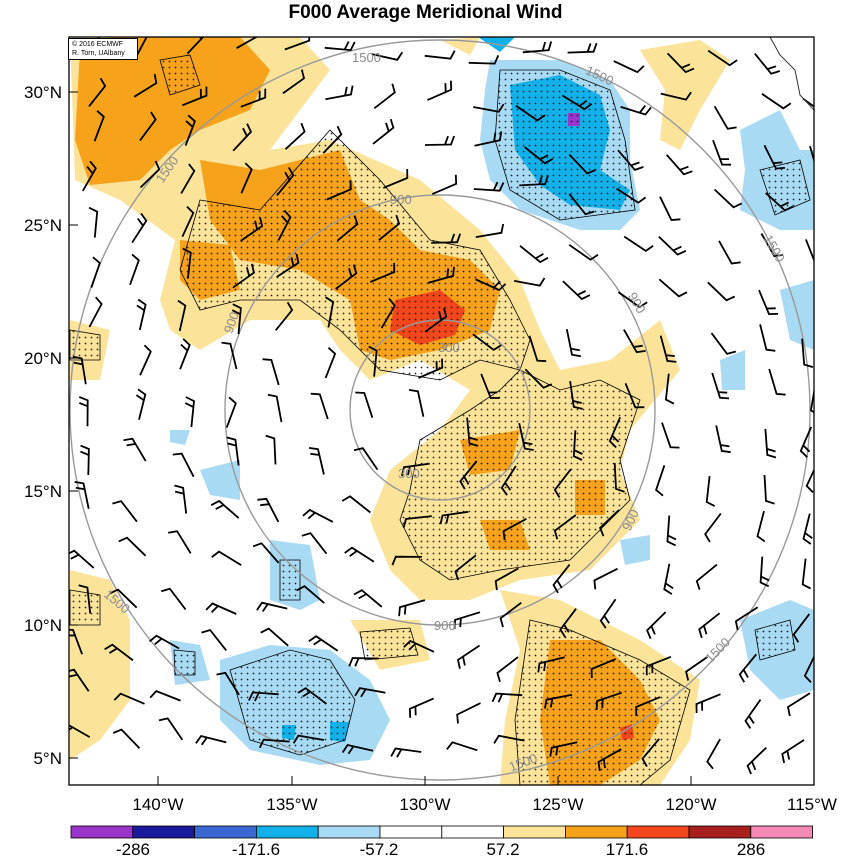 This screenshot has width=851, height=862. Describe the element at coordinates (98, 44) in the screenshot. I see `copyright-line: © 2016 ECMWF` at that location.